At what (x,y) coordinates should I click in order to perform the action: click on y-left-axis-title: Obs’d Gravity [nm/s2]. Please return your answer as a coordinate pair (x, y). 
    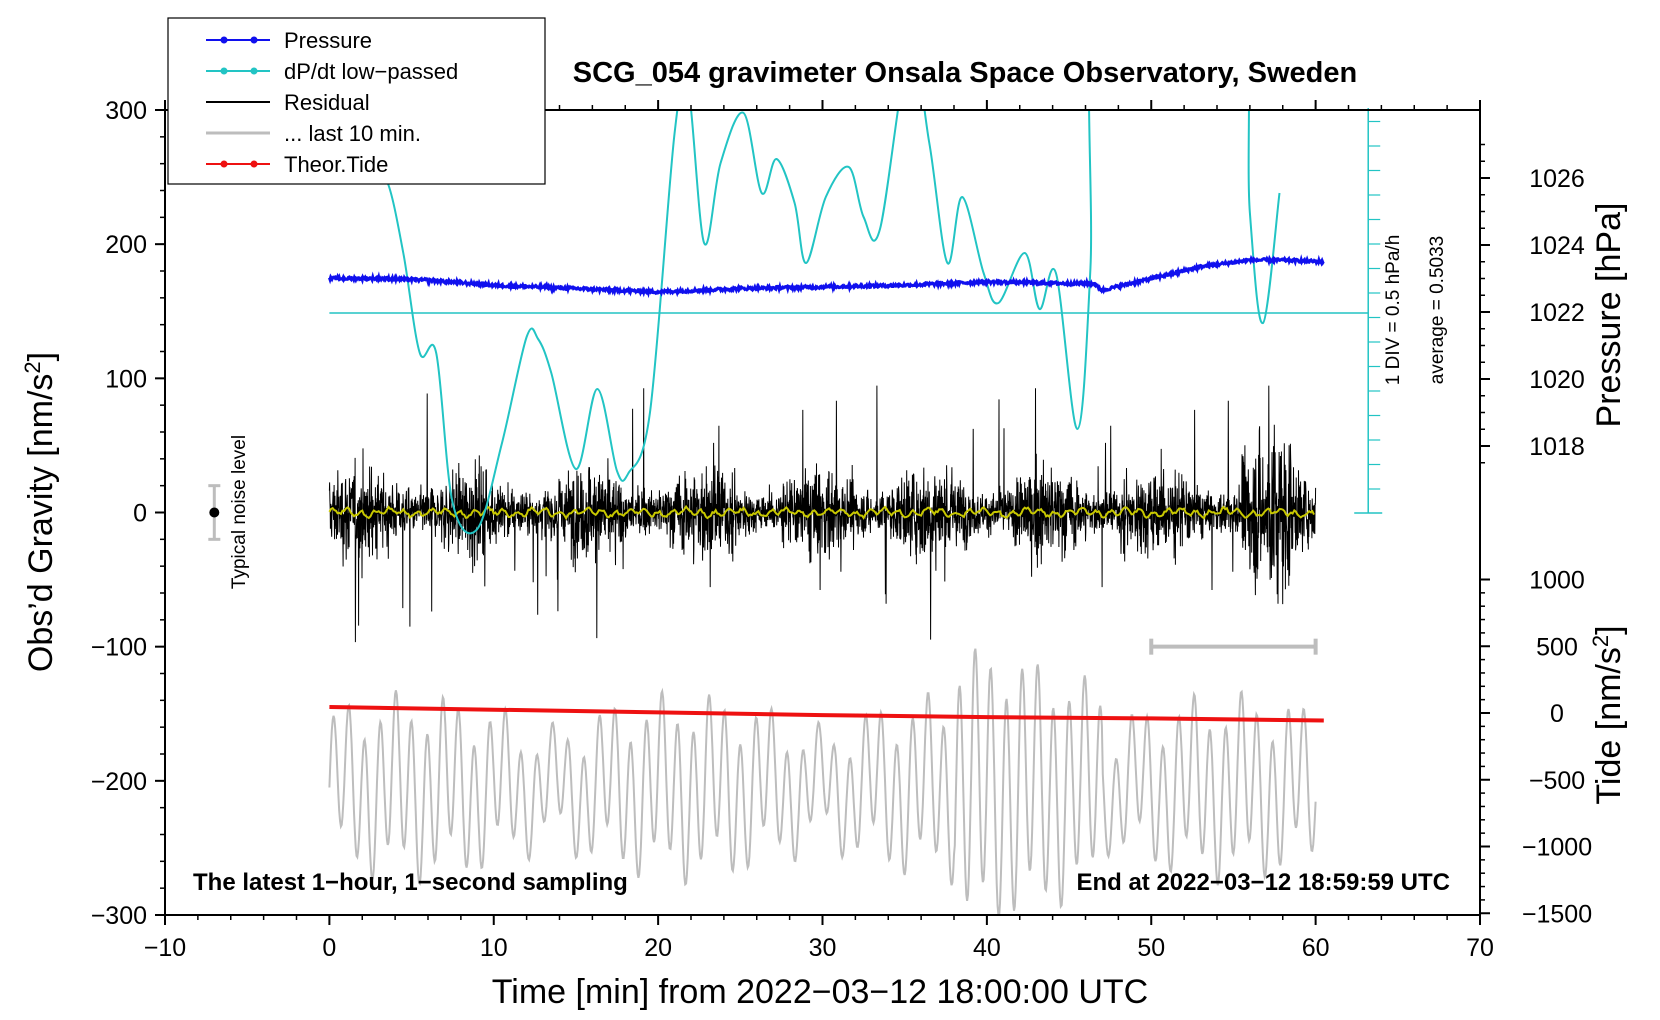
    Looking at the image, I should click on (40, 512).